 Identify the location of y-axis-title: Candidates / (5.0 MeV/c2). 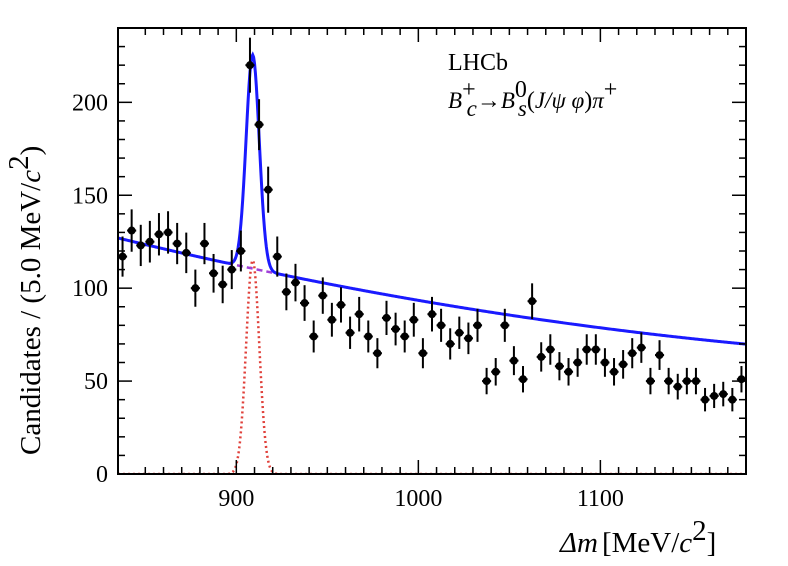
(25, 300).